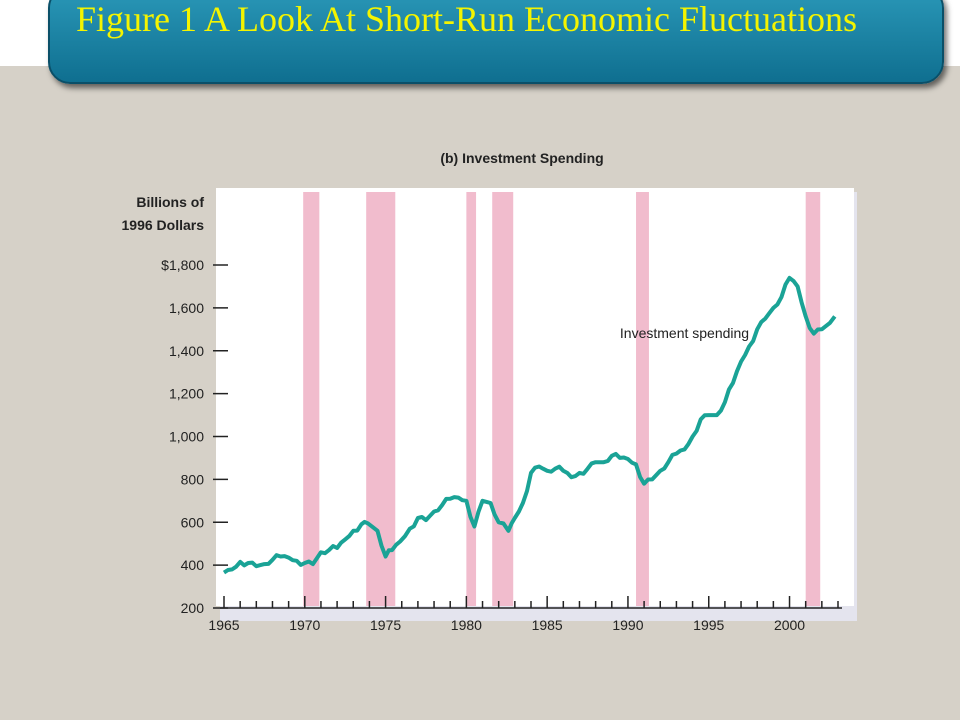 The width and height of the screenshot is (960, 720). What do you see at coordinates (684, 333) in the screenshot?
I see `series-annotation: Investment spending` at bounding box center [684, 333].